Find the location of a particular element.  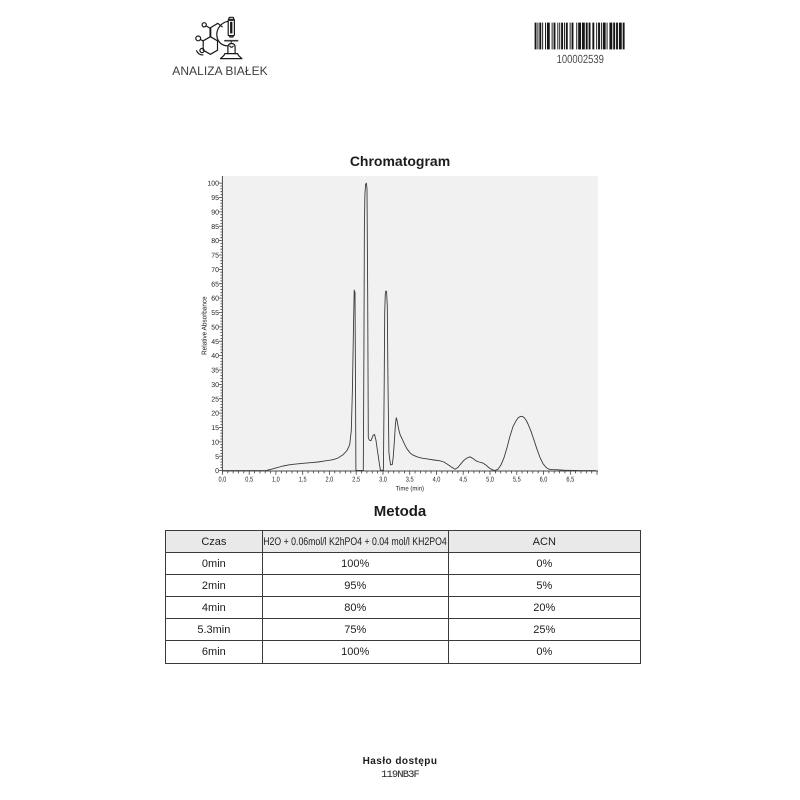

svg-text: 5,0 is located at coordinates (490, 480).